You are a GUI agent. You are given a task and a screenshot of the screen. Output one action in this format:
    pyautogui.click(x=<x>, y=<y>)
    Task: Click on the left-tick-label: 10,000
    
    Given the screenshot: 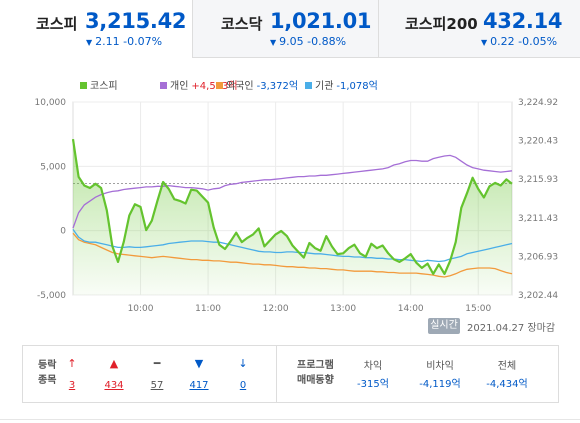 What is the action you would take?
    pyautogui.click(x=51, y=103)
    